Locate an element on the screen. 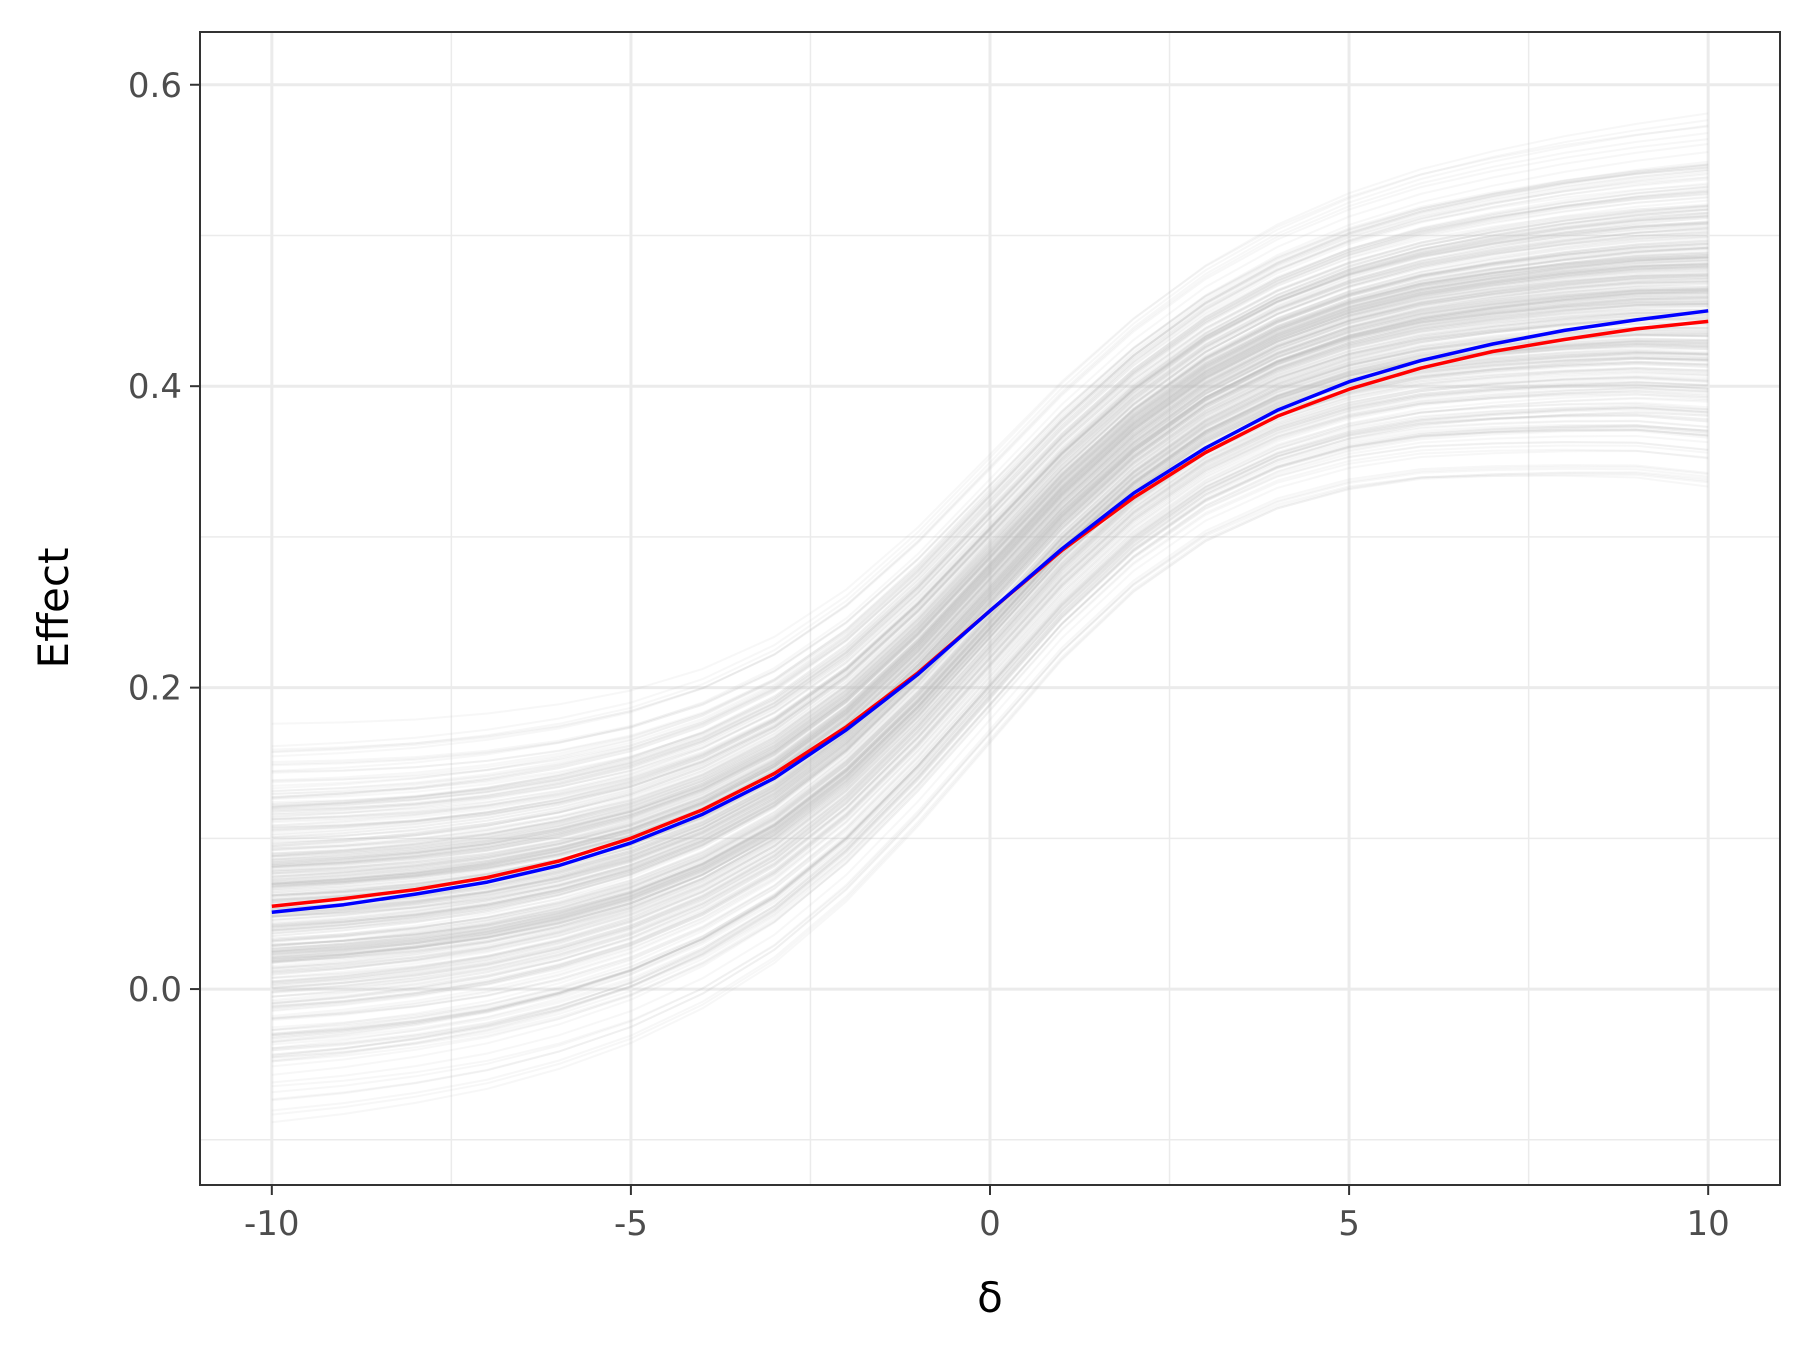 The height and width of the screenshot is (1350, 1800). y-tick-label: 0.4 is located at coordinates (155, 387).